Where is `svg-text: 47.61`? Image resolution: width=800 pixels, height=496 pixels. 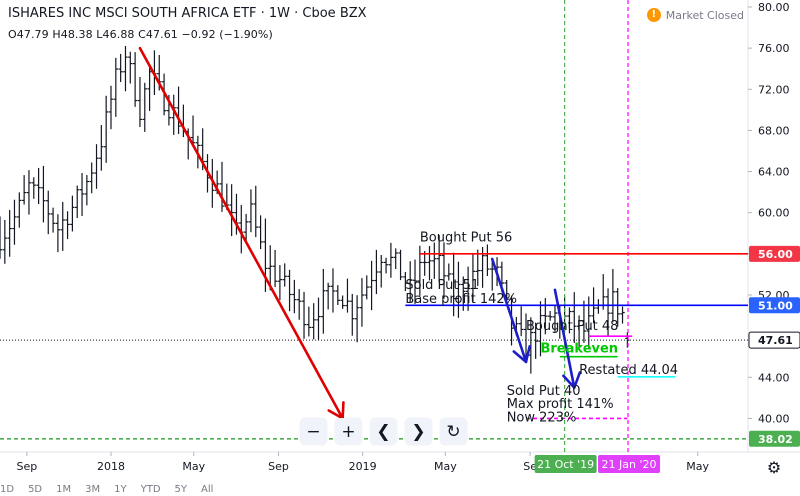 svg-text: 47.61 is located at coordinates (775, 340).